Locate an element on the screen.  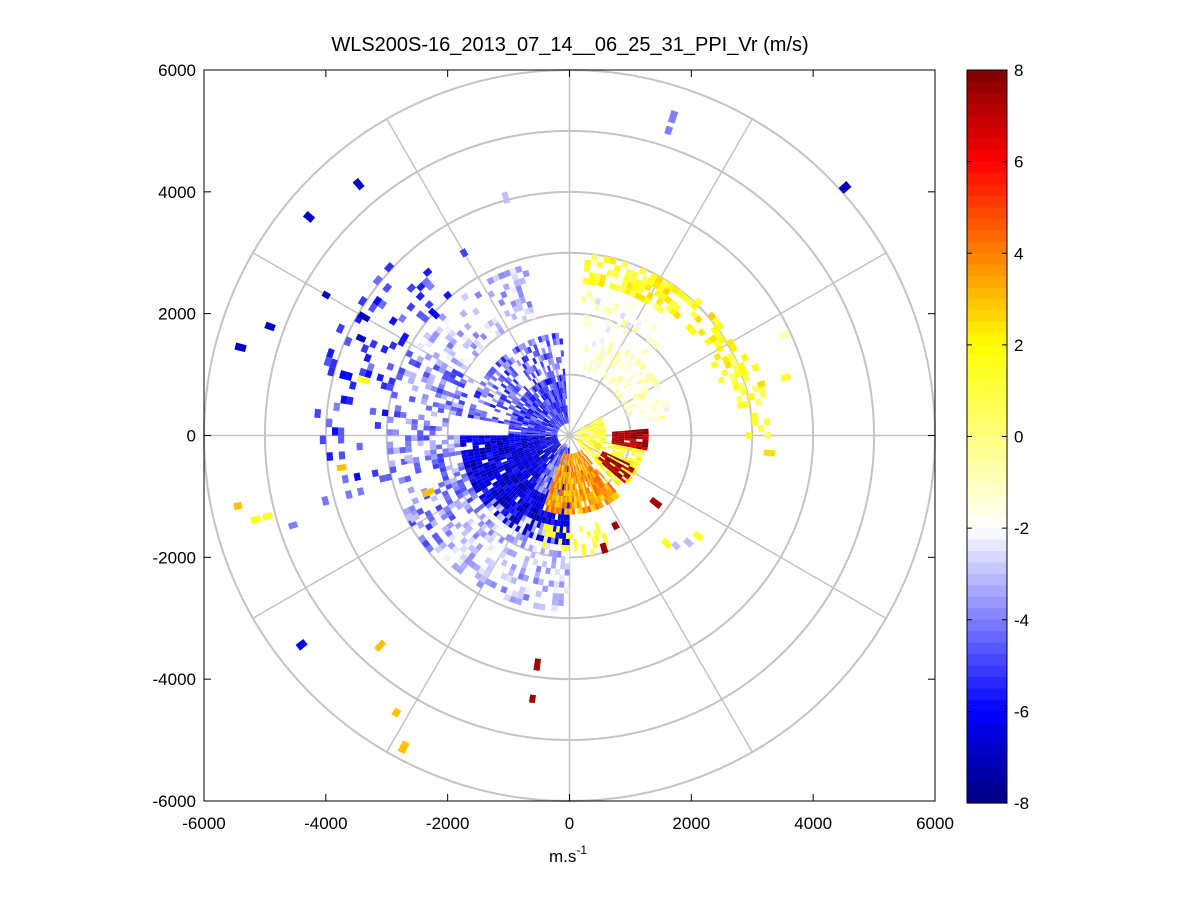
colorbar-tick-label: -8 is located at coordinates (1021, 803).